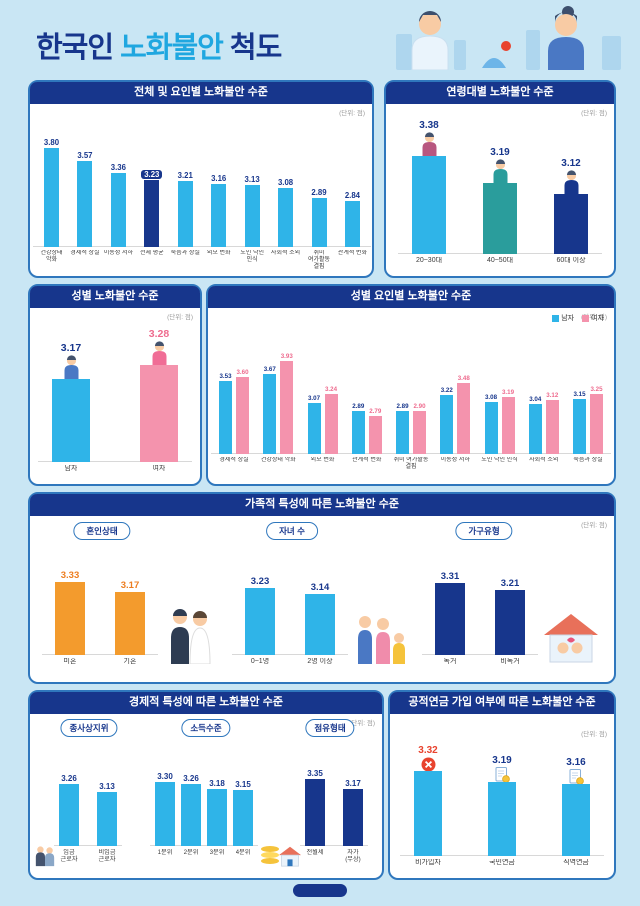 The image size is (640, 906). I want to click on person-icon, so click(159, 353).